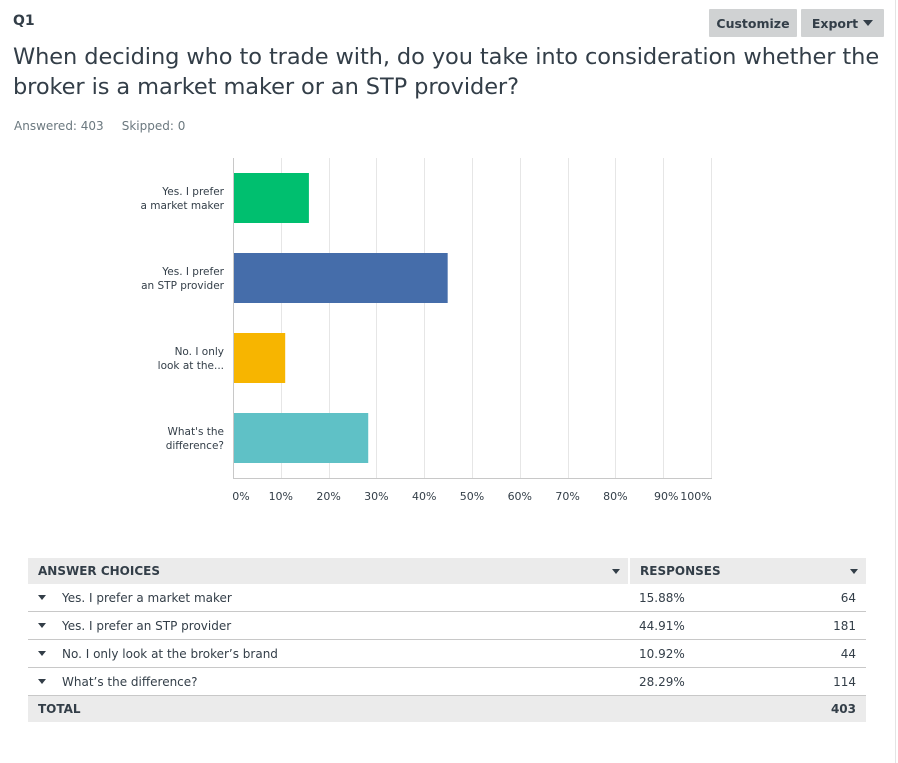 The width and height of the screenshot is (898, 763). What do you see at coordinates (182, 206) in the screenshot?
I see `category-label: a market maker` at bounding box center [182, 206].